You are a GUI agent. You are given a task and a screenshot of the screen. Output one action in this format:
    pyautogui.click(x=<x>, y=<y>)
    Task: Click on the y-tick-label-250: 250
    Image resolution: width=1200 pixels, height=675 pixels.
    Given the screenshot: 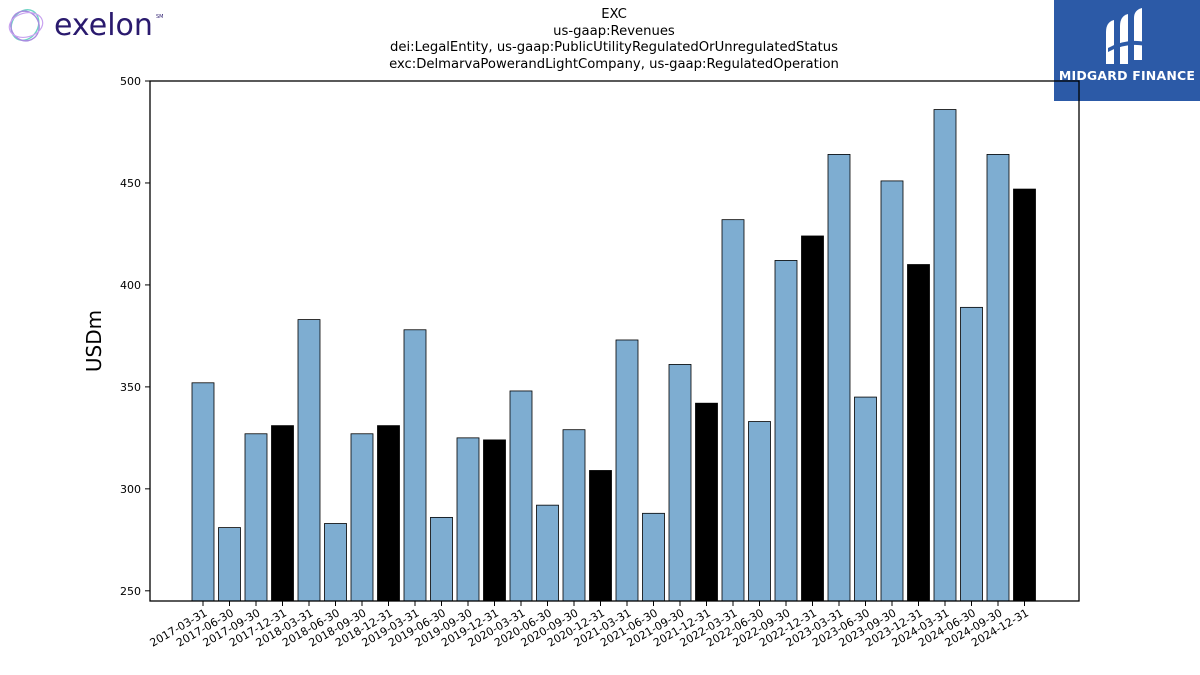 What is the action you would take?
    pyautogui.click(x=130, y=591)
    